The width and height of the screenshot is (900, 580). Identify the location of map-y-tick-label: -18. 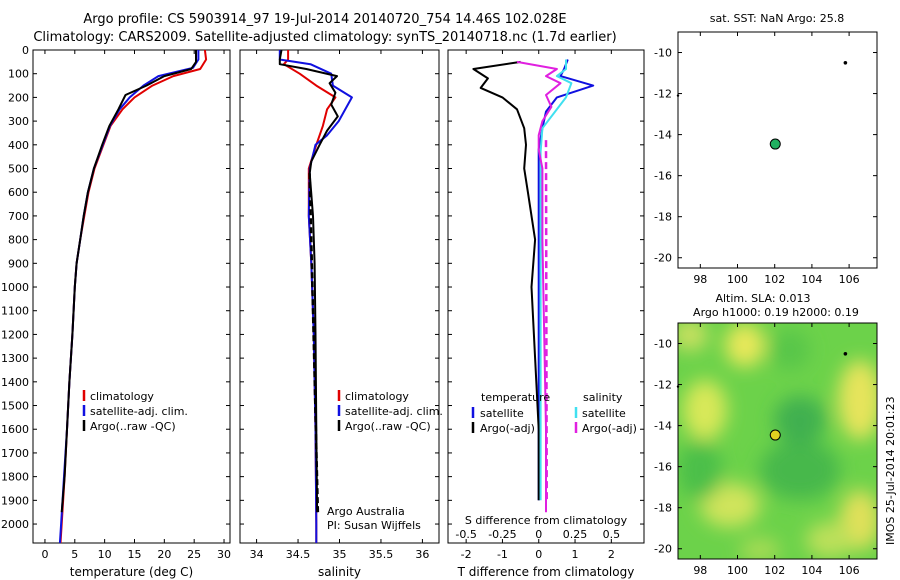
(663, 217).